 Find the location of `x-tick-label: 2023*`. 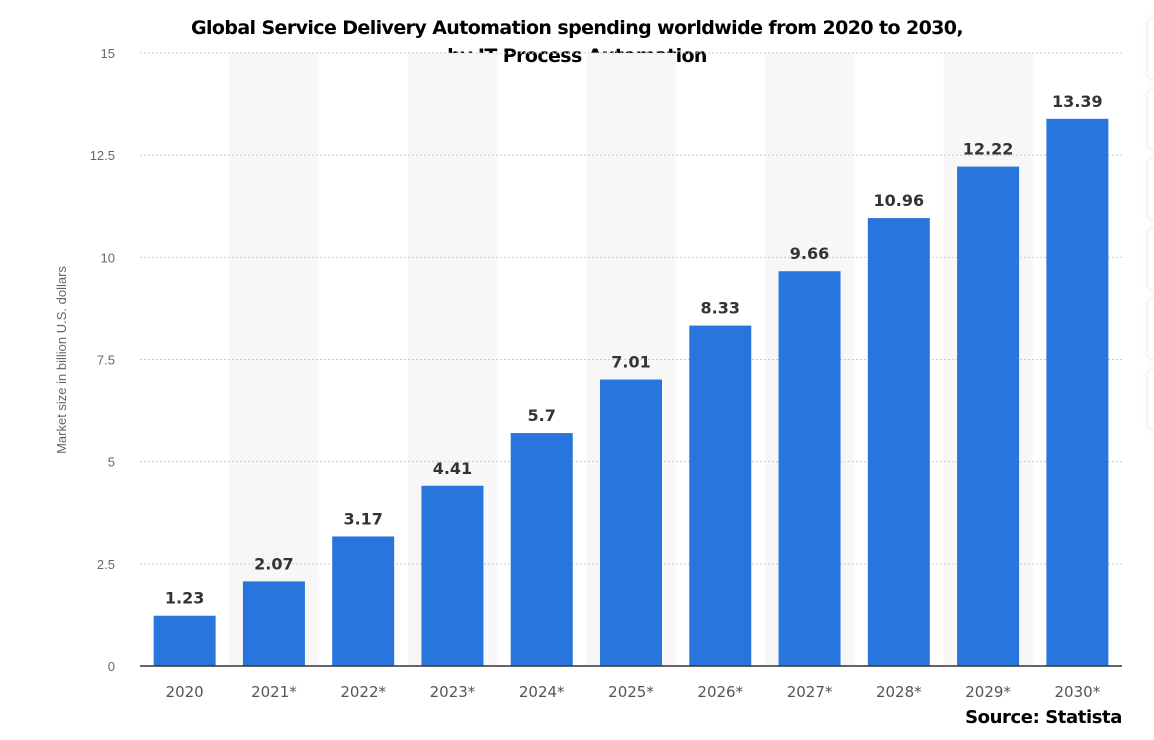

x-tick-label: 2023* is located at coordinates (453, 692).